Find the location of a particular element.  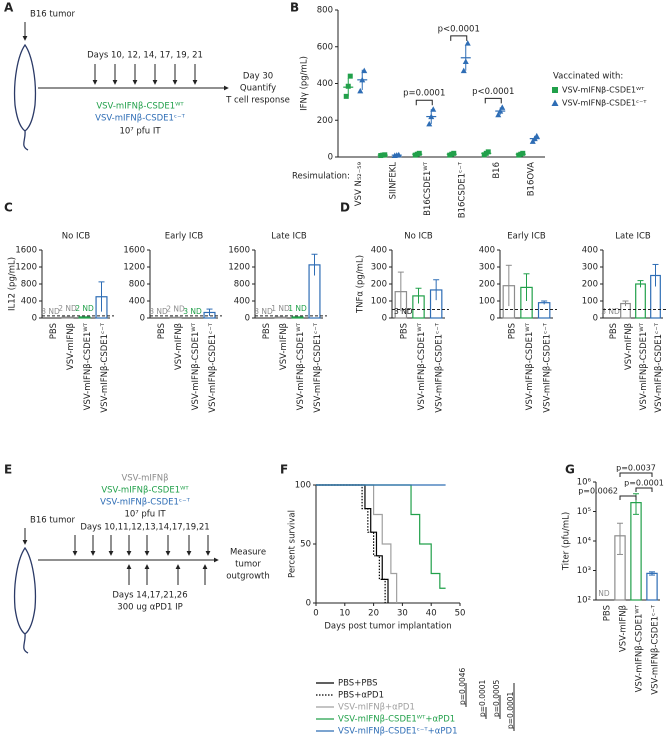

chart-title: Late ICB is located at coordinates (633, 237).